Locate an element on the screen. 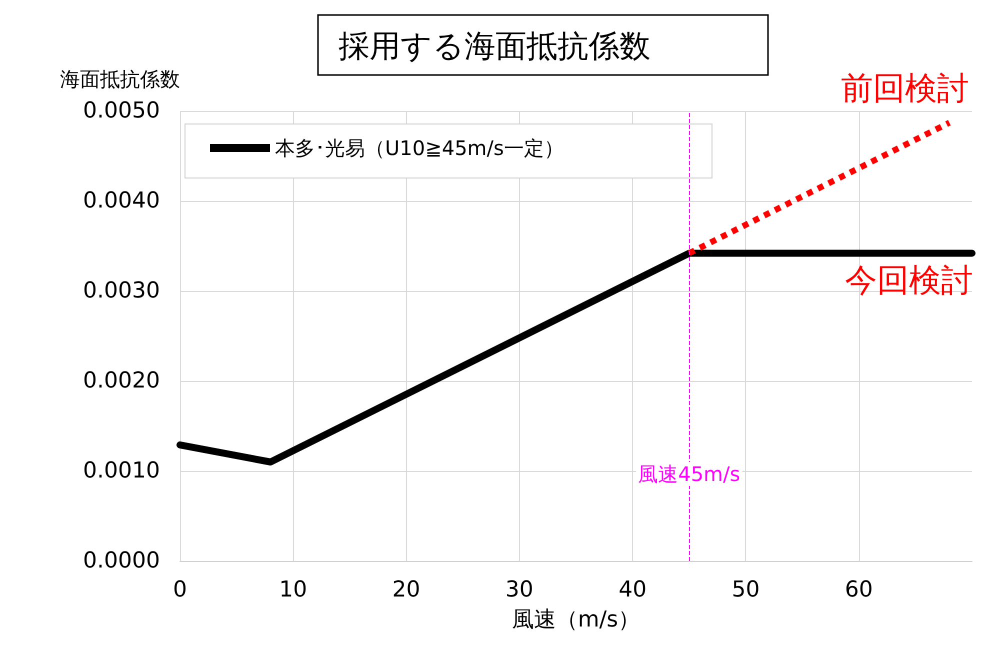 The width and height of the screenshot is (989, 659). y-tick-label: 0.0010 is located at coordinates (121, 471).